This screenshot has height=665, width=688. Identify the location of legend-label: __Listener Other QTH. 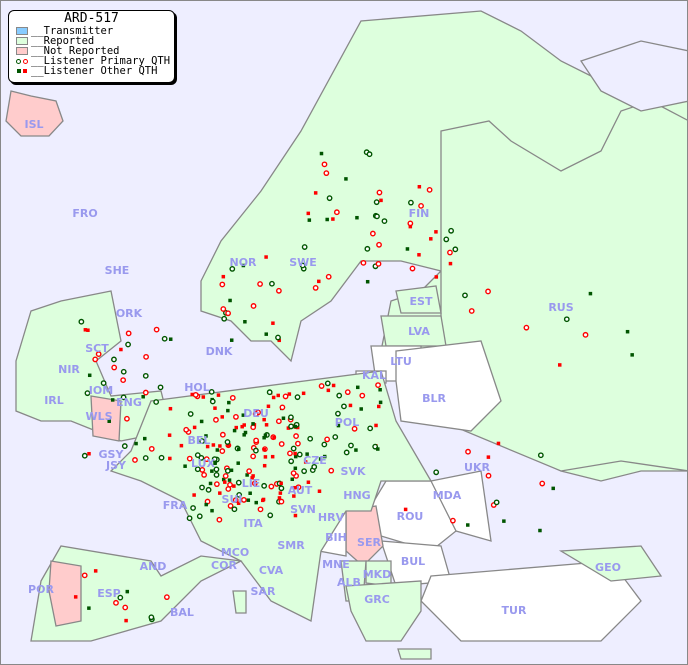
(94, 71).